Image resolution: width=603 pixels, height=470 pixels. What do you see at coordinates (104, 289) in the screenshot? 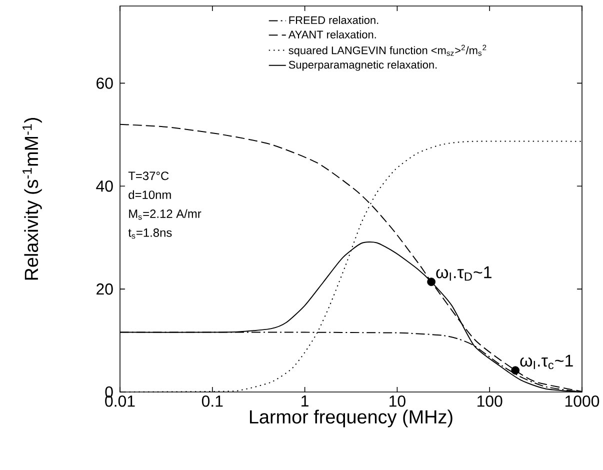
I see `y-tick-label: 20` at bounding box center [104, 289].